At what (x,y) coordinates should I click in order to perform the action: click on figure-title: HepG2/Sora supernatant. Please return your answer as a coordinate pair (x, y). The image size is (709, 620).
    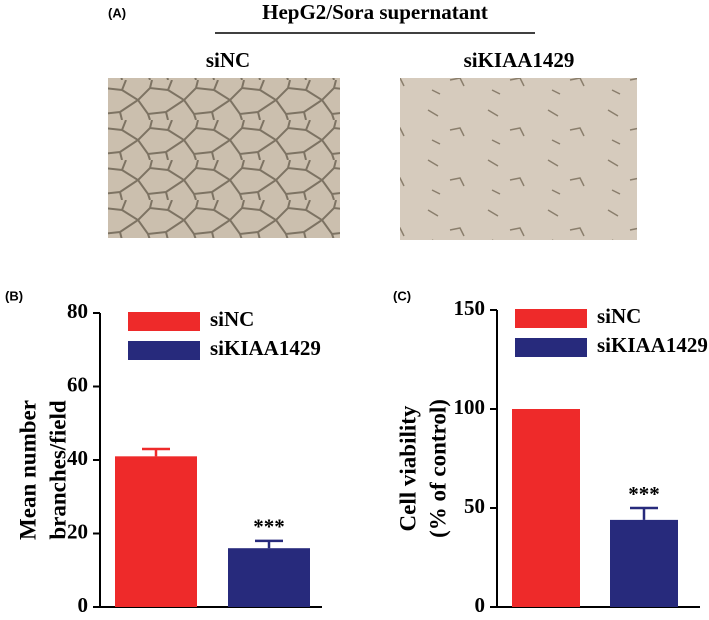
    Looking at the image, I should click on (375, 12).